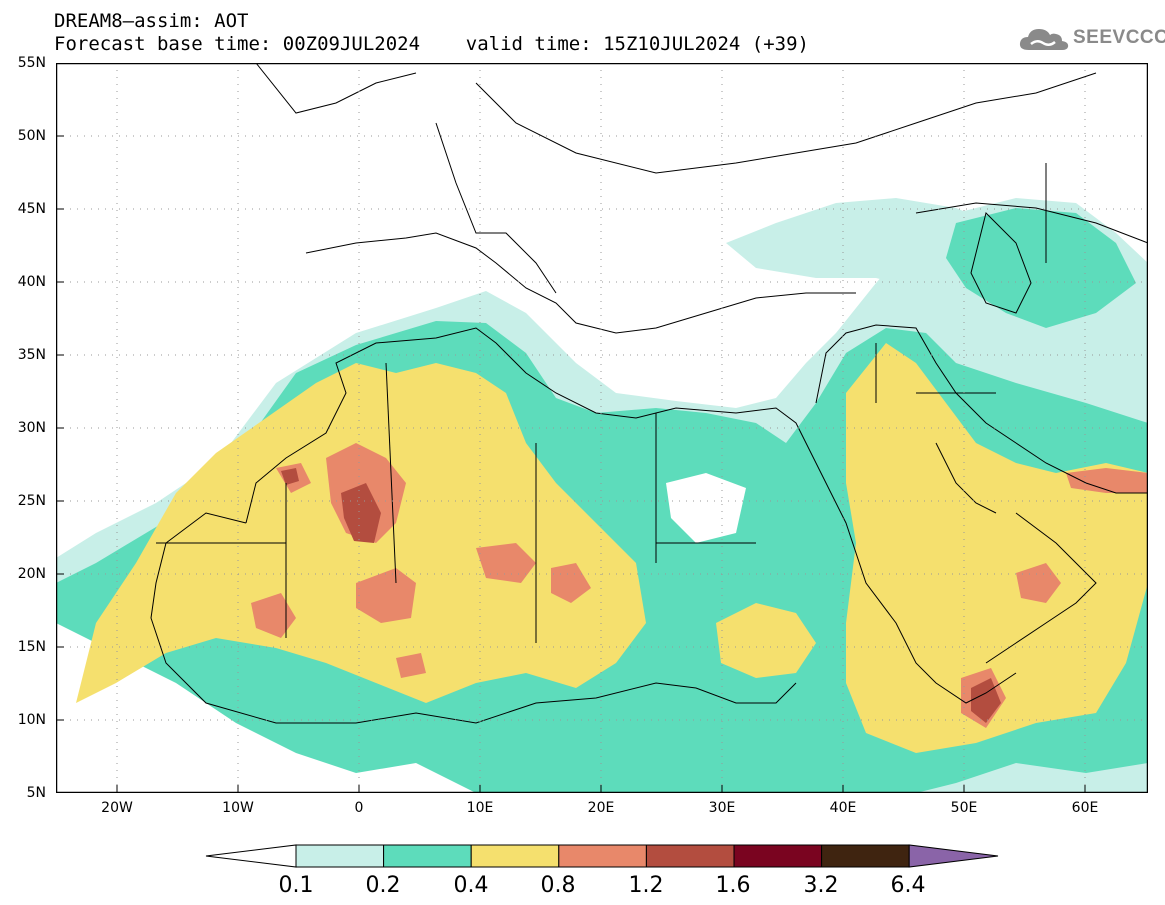 The height and width of the screenshot is (905, 1165). Describe the element at coordinates (383, 885) in the screenshot. I see `colorbar-label: 0.2` at that location.